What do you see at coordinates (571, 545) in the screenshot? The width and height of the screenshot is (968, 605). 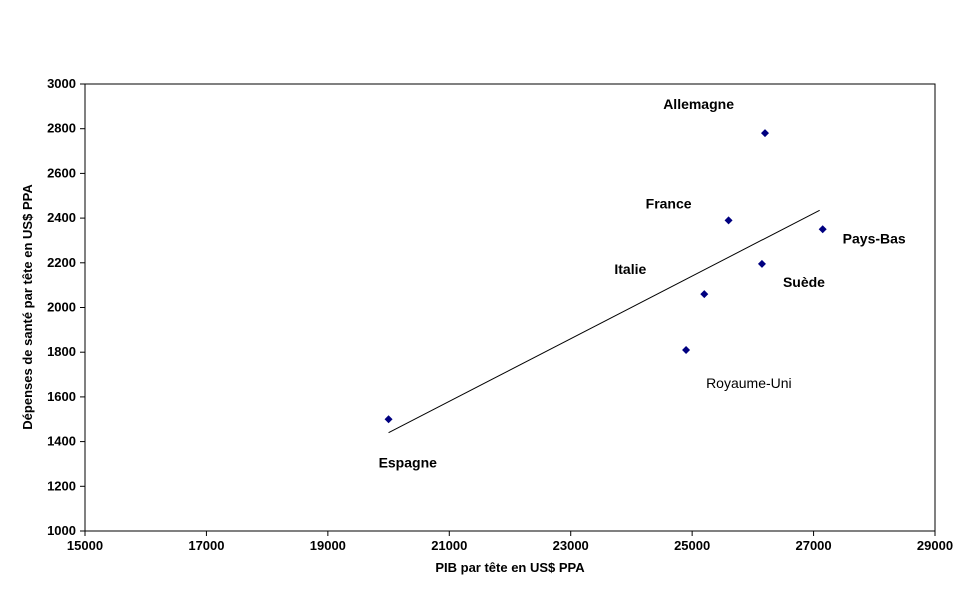 I see `x-tick-label: 23000` at bounding box center [571, 545].